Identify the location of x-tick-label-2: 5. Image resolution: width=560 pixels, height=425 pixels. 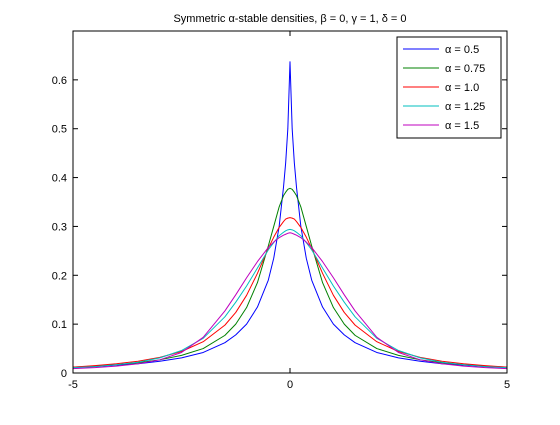
(507, 385).